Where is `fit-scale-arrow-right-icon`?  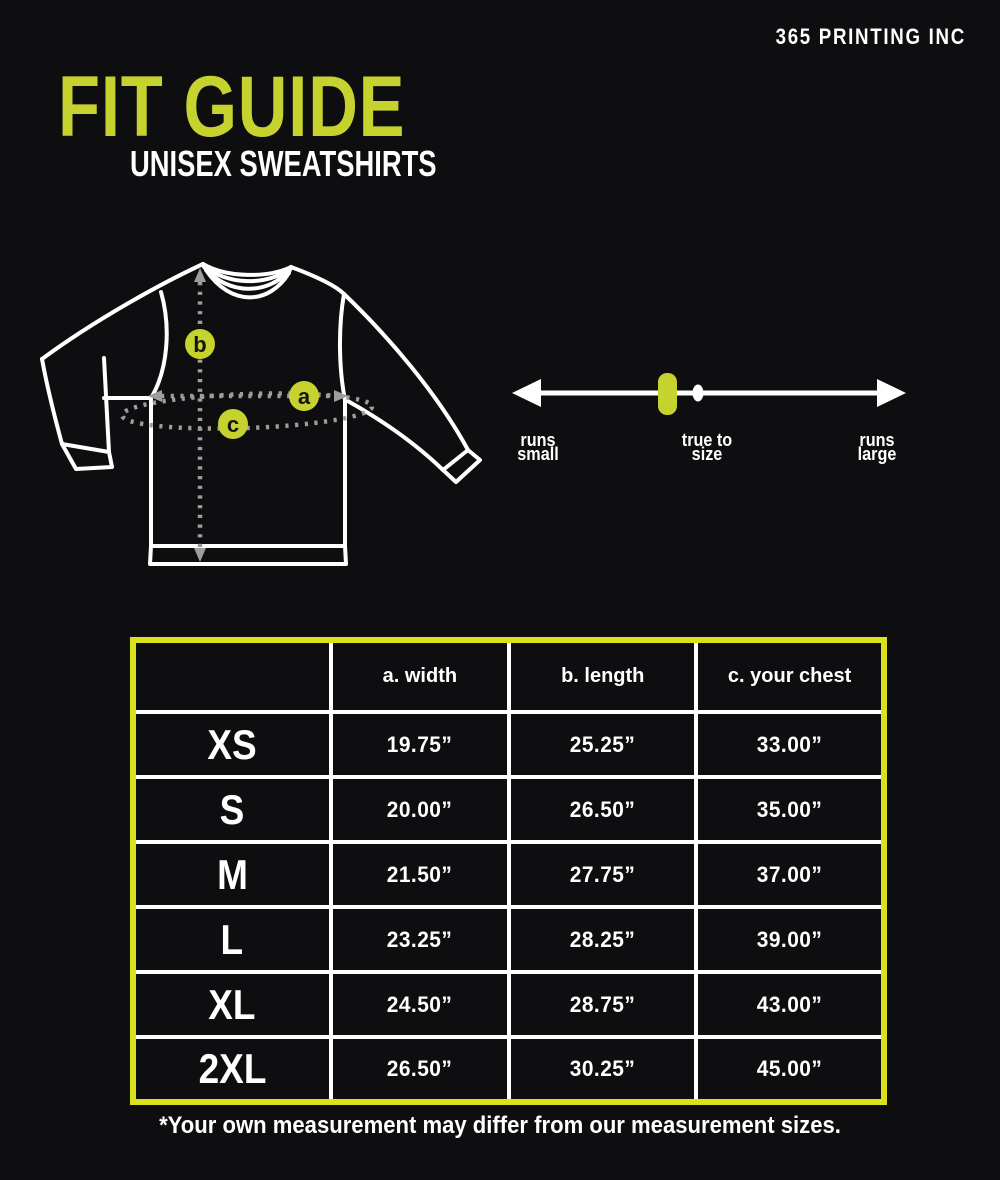
fit-scale-arrow-right-icon is located at coordinates (891, 393).